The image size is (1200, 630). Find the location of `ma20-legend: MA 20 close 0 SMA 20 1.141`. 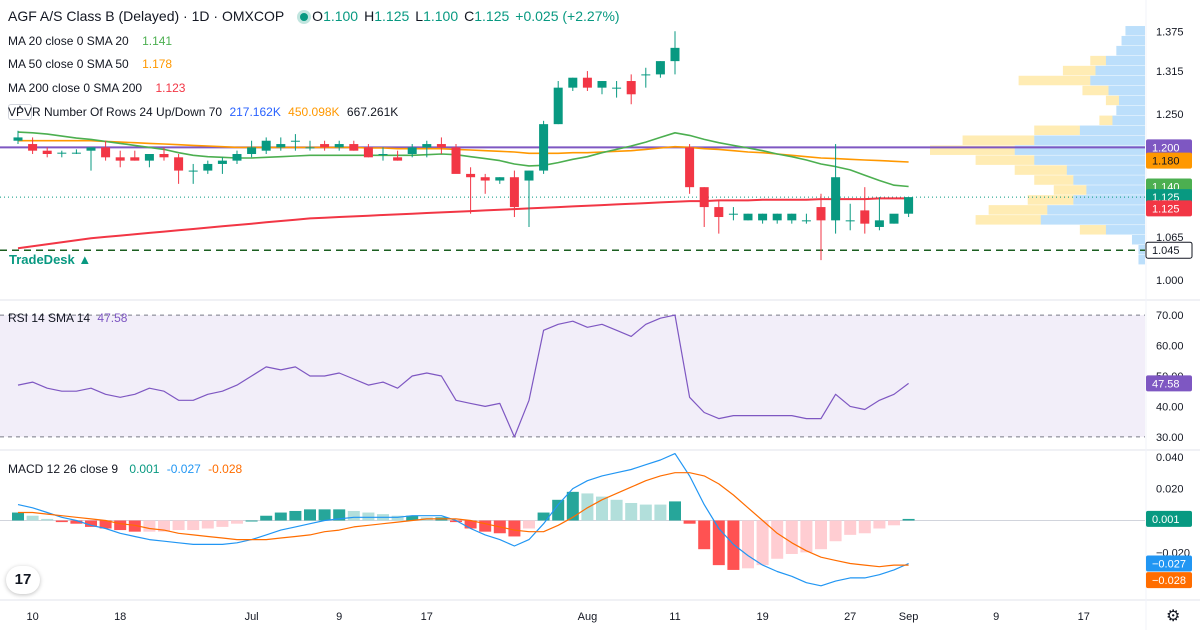

ma20-legend: MA 20 close 0 SMA 20 1.141 is located at coordinates (92, 41).